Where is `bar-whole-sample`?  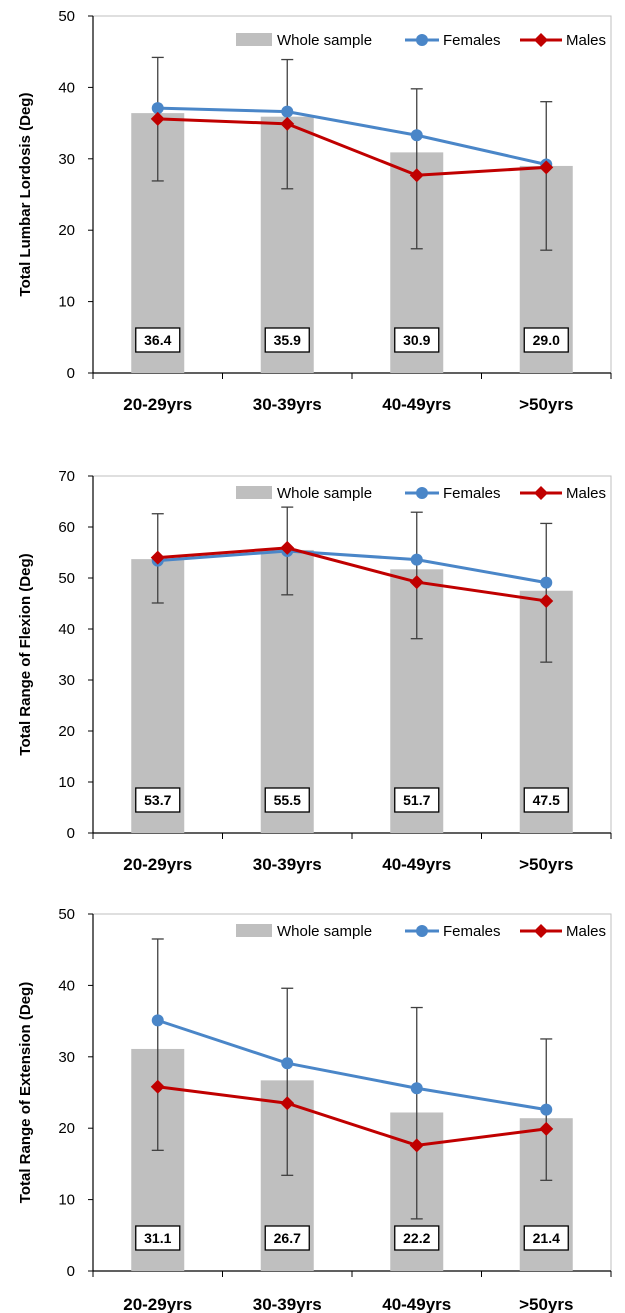
bar-whole-sample is located at coordinates (287, 691).